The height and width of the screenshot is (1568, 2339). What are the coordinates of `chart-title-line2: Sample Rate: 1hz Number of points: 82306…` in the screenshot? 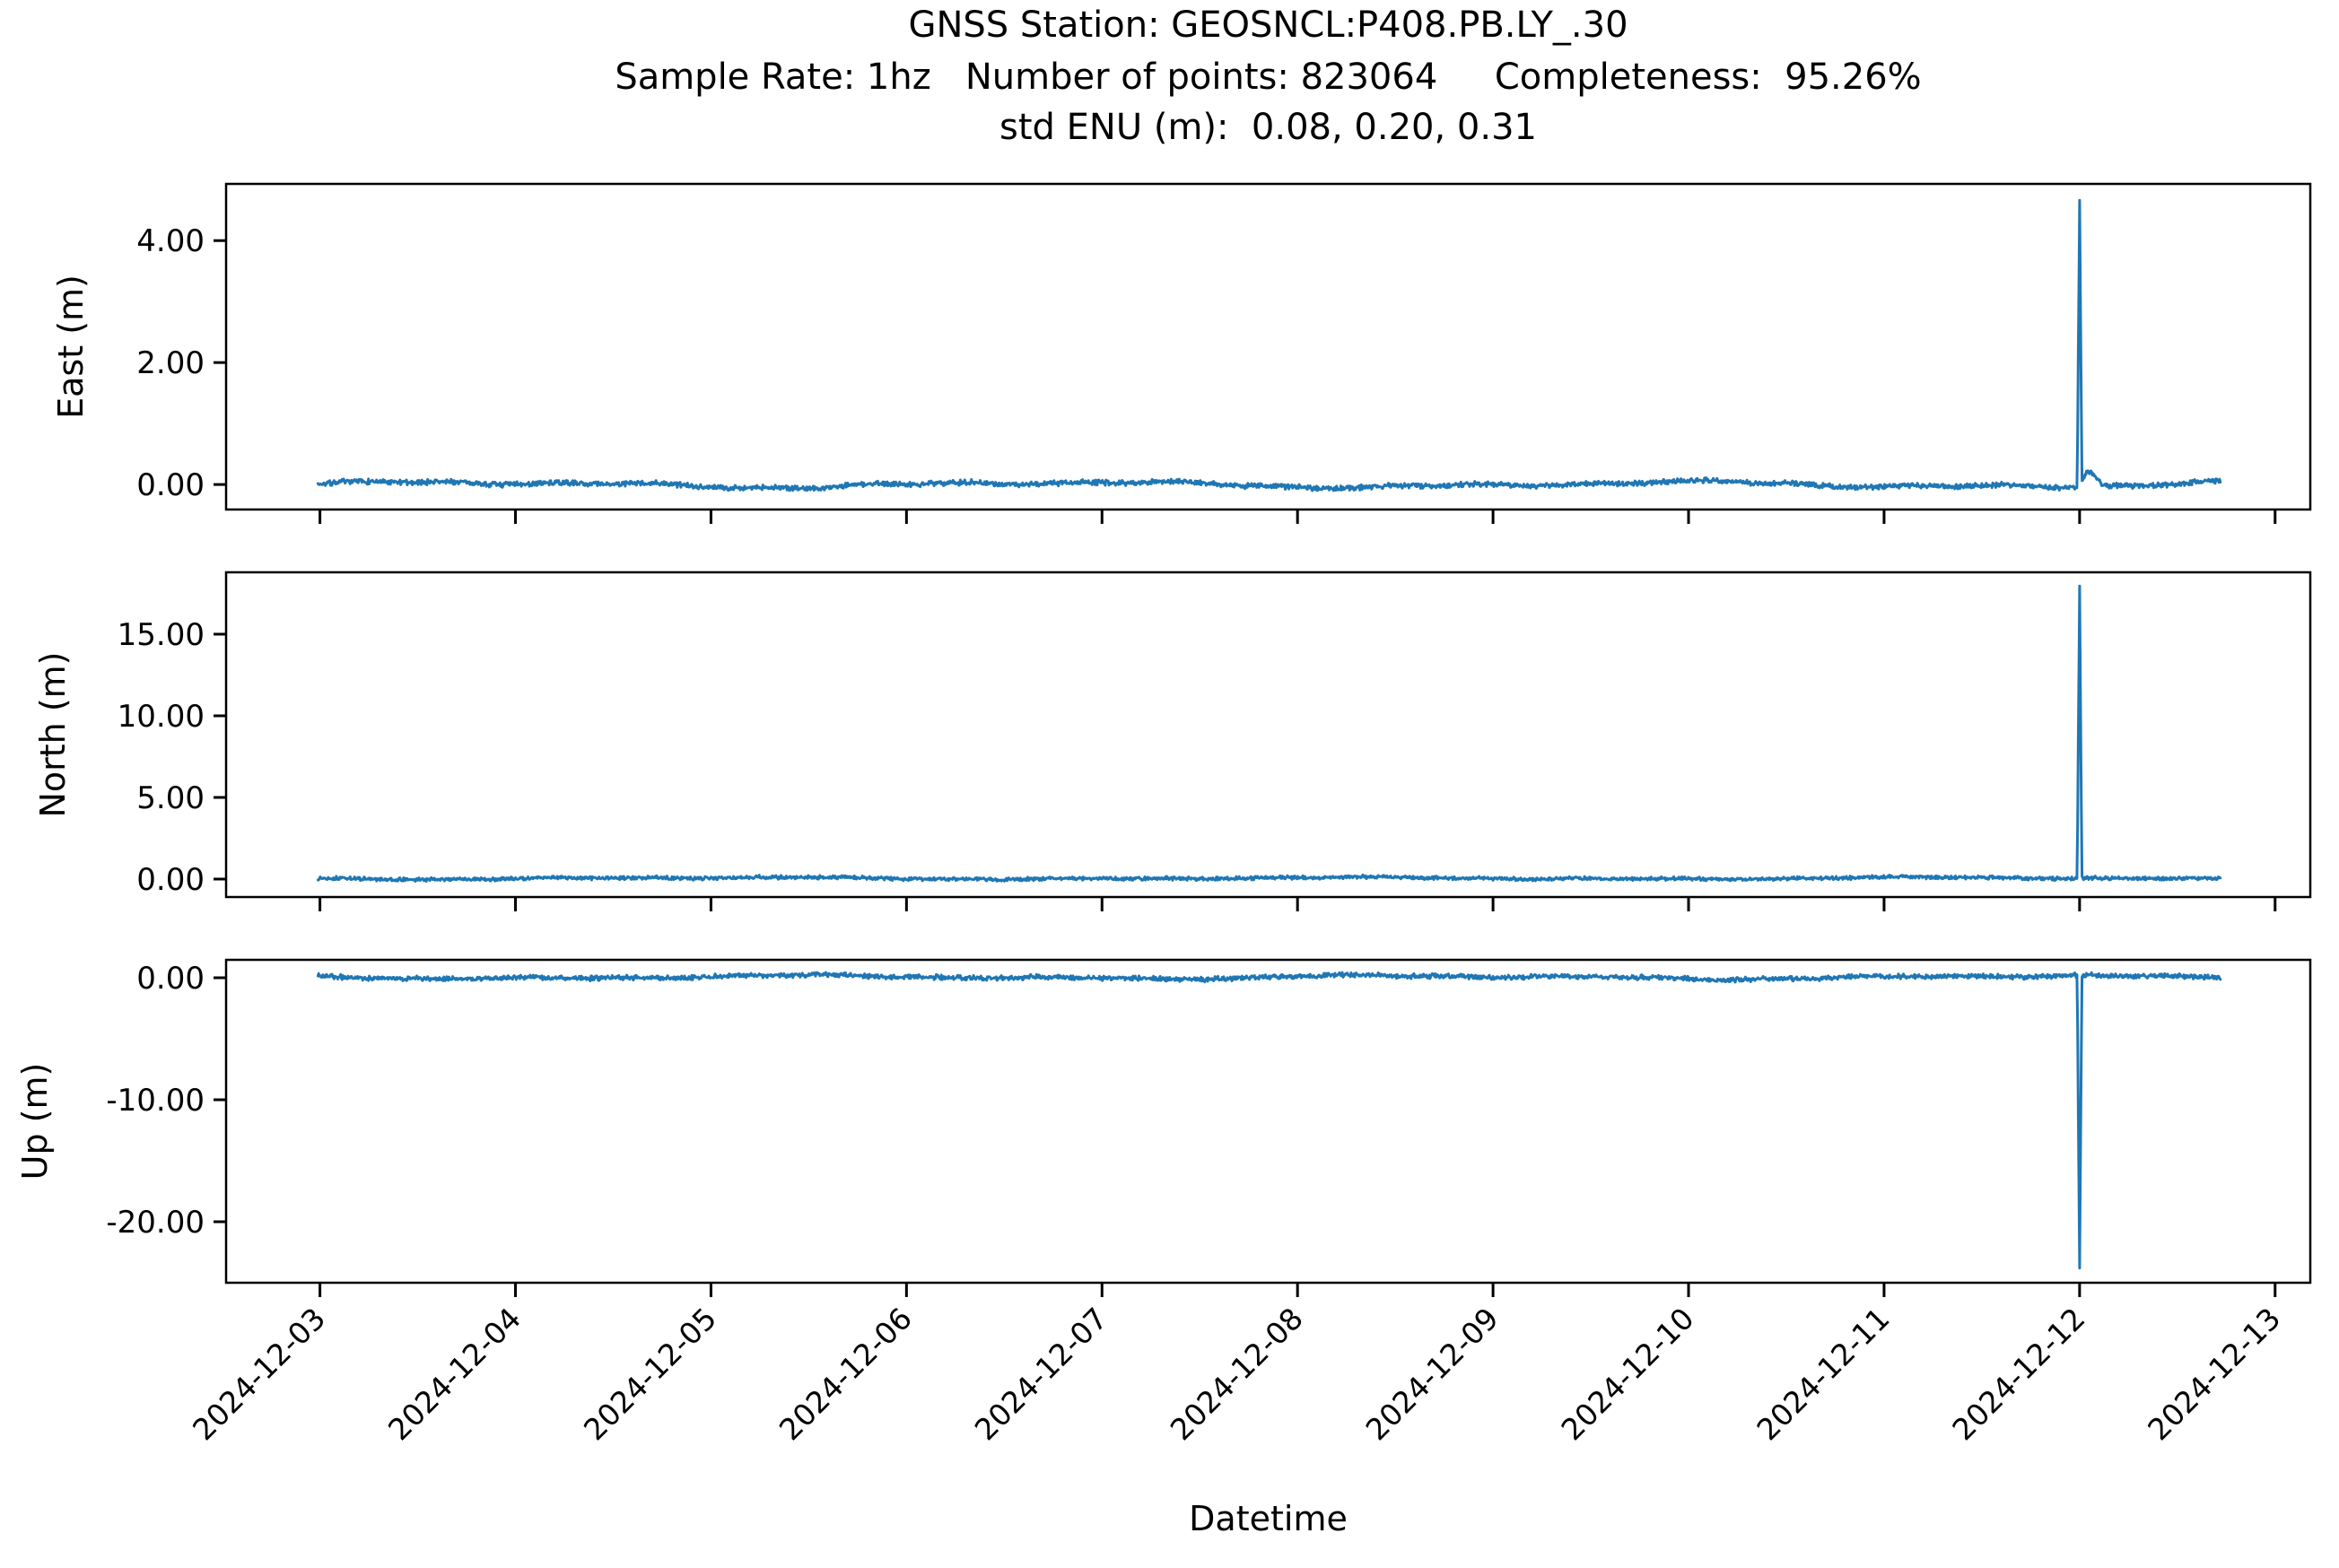 It's located at (1268, 78).